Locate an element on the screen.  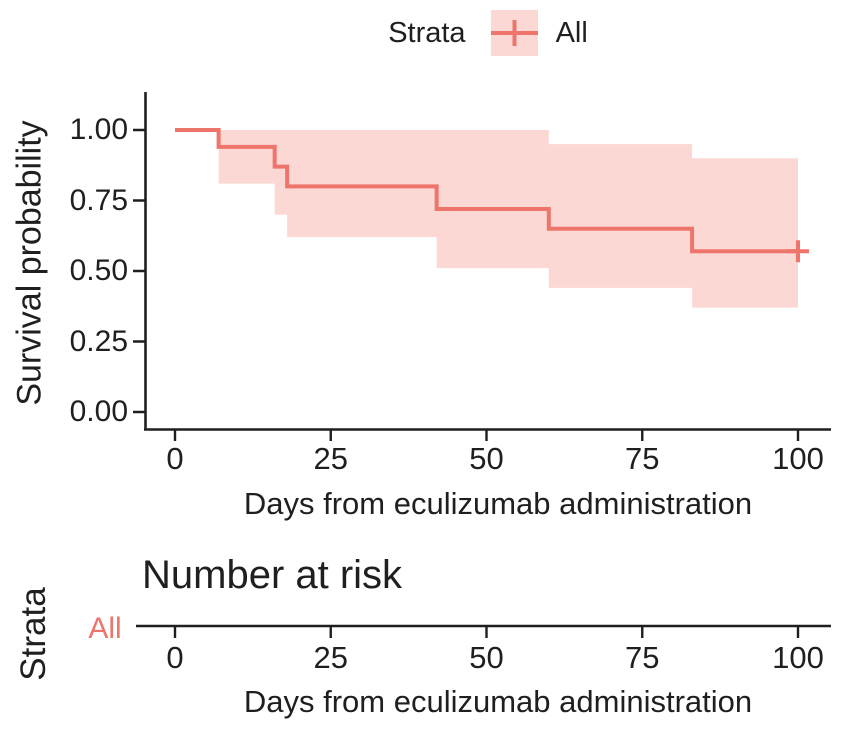
legend-entry-all: All is located at coordinates (571, 32).